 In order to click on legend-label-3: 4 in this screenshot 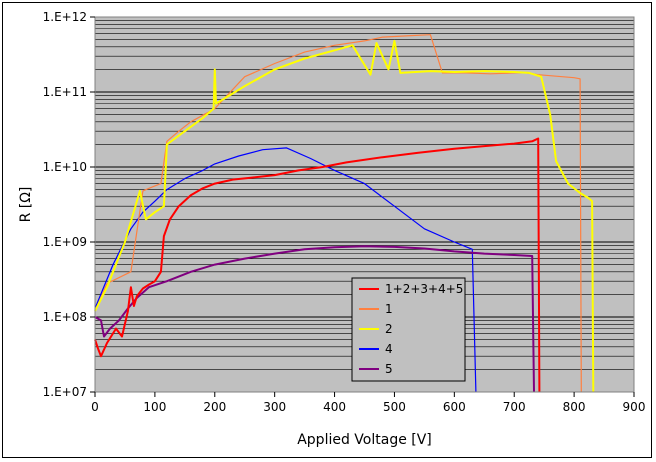, I will do `click(389, 349)`.